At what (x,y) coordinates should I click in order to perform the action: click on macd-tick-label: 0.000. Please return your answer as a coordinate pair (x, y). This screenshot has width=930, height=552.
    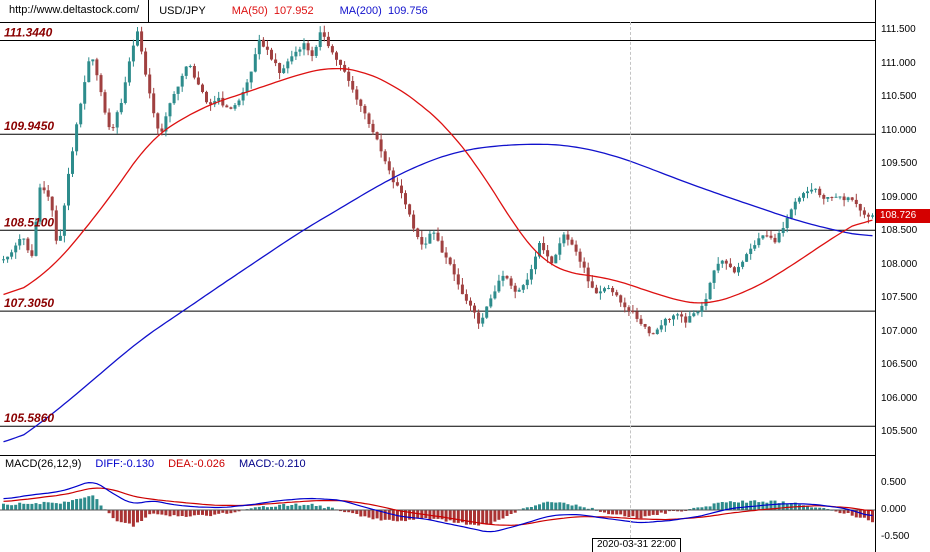
    Looking at the image, I should click on (894, 509).